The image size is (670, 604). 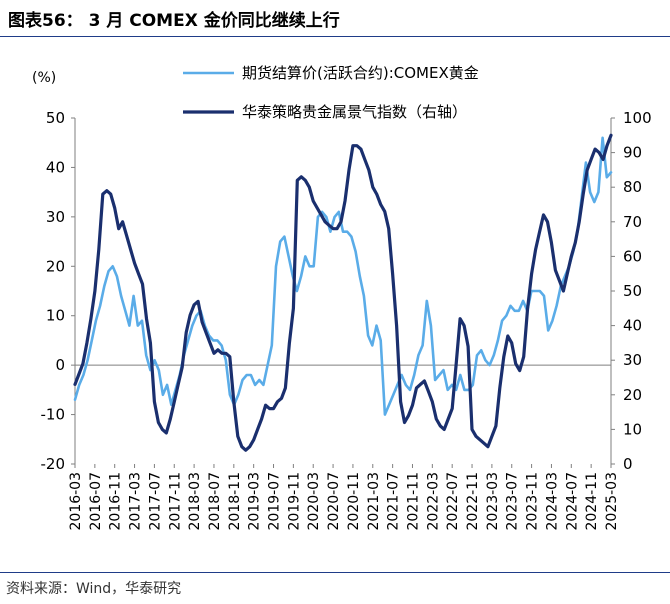 What do you see at coordinates (255, 501) in the screenshot?
I see `x-tick-label: 2019-03` at bounding box center [255, 501].